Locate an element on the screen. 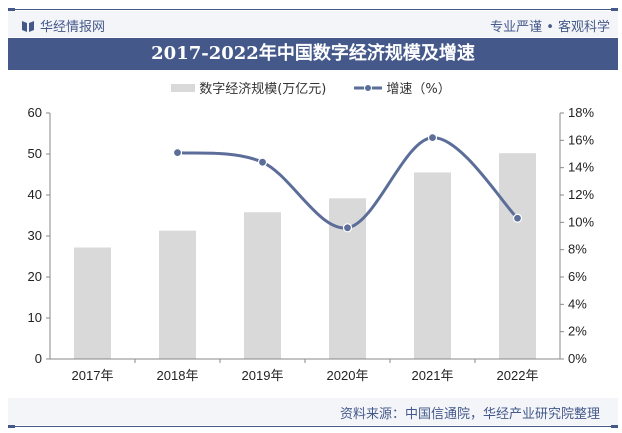 The image size is (622, 433). y-right-tick: 2% is located at coordinates (577, 331).